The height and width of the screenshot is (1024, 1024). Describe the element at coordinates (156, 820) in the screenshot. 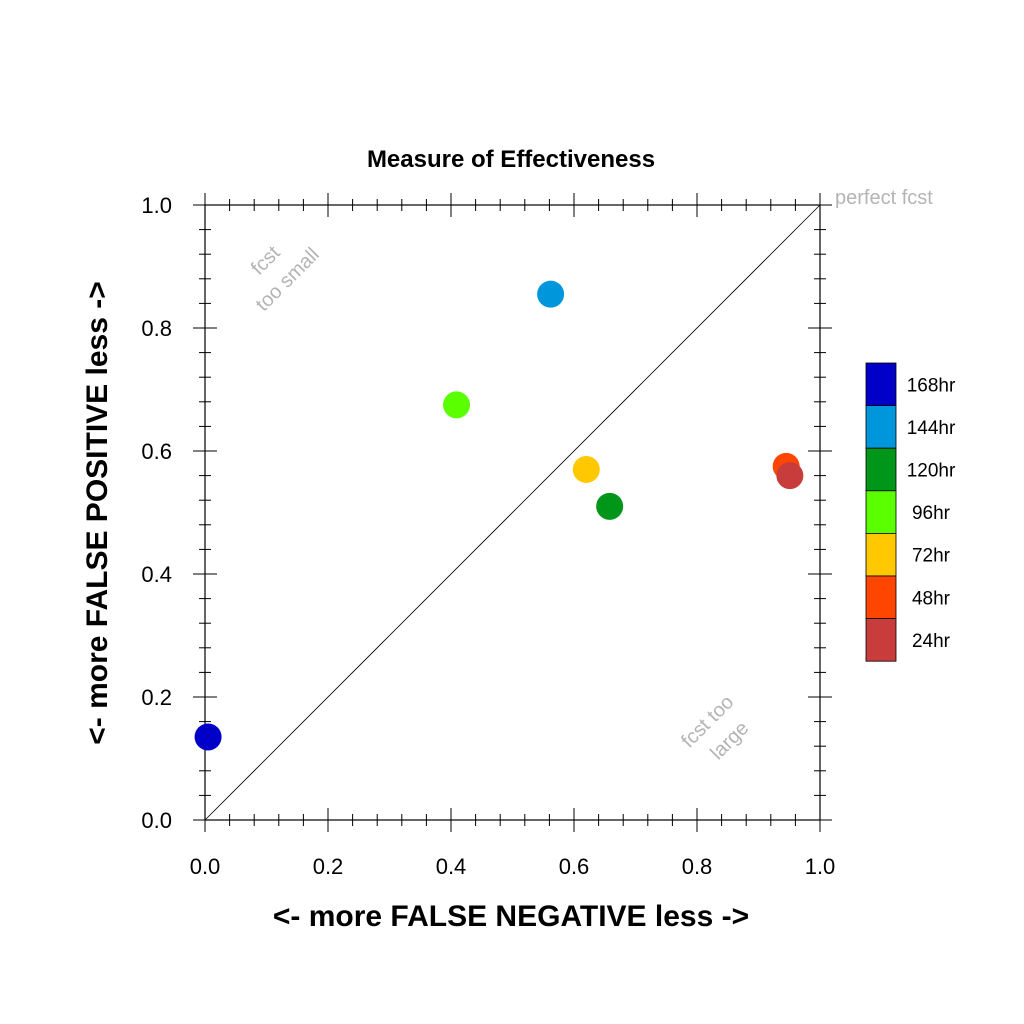

I see `y-tick-label: 0.0` at that location.